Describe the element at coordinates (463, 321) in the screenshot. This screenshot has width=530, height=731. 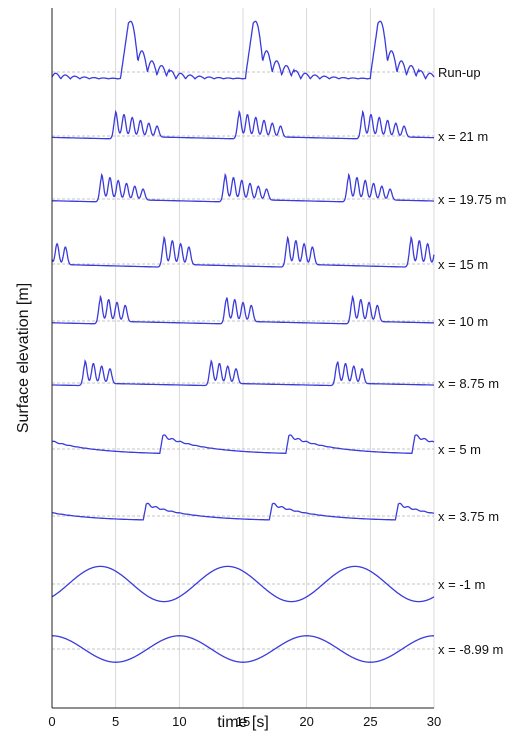
I see `trace-label: x = 10 m` at that location.